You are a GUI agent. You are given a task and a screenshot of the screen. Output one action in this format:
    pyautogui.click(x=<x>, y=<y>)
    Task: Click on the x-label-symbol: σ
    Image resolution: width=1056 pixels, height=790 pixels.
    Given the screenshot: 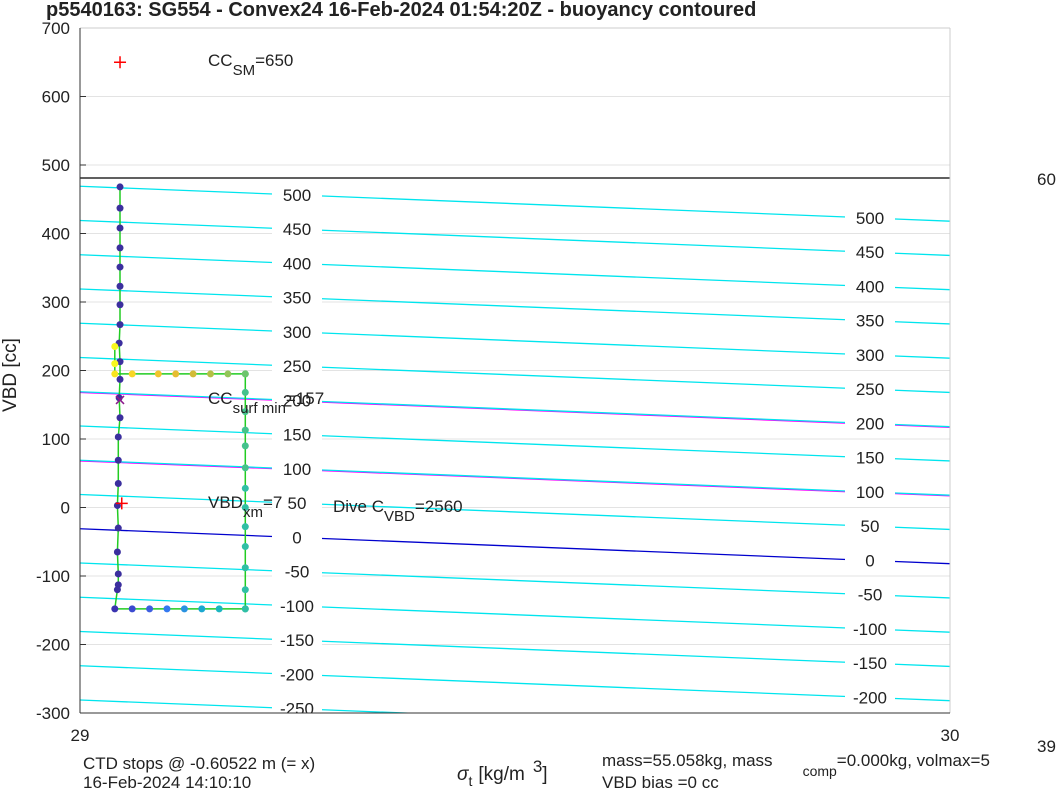 What is the action you would take?
    pyautogui.click(x=463, y=774)
    